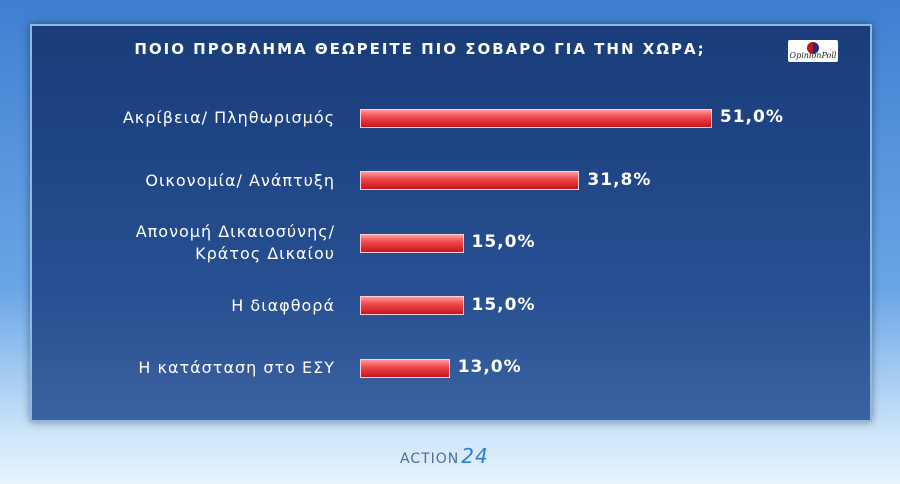 The height and width of the screenshot is (484, 900). I want to click on category-label: Απονομή Δικαιοσύνης/ Κράτος Δικαίου, so click(235, 242).